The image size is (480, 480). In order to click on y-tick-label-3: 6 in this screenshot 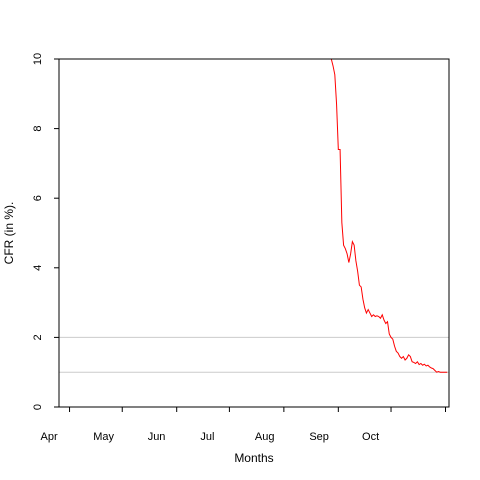, I will do `click(38, 198)`.